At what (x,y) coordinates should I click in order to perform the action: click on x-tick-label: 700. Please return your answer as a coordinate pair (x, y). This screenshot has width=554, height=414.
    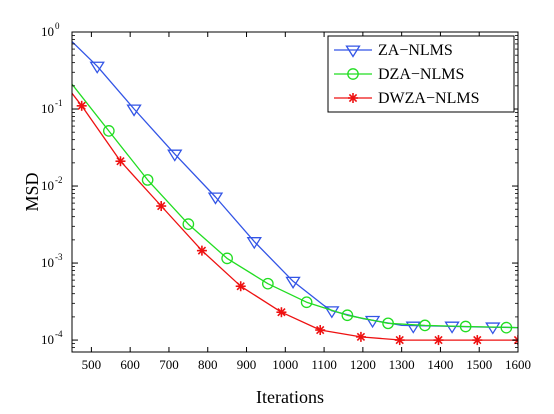
    Looking at the image, I should click on (169, 364).